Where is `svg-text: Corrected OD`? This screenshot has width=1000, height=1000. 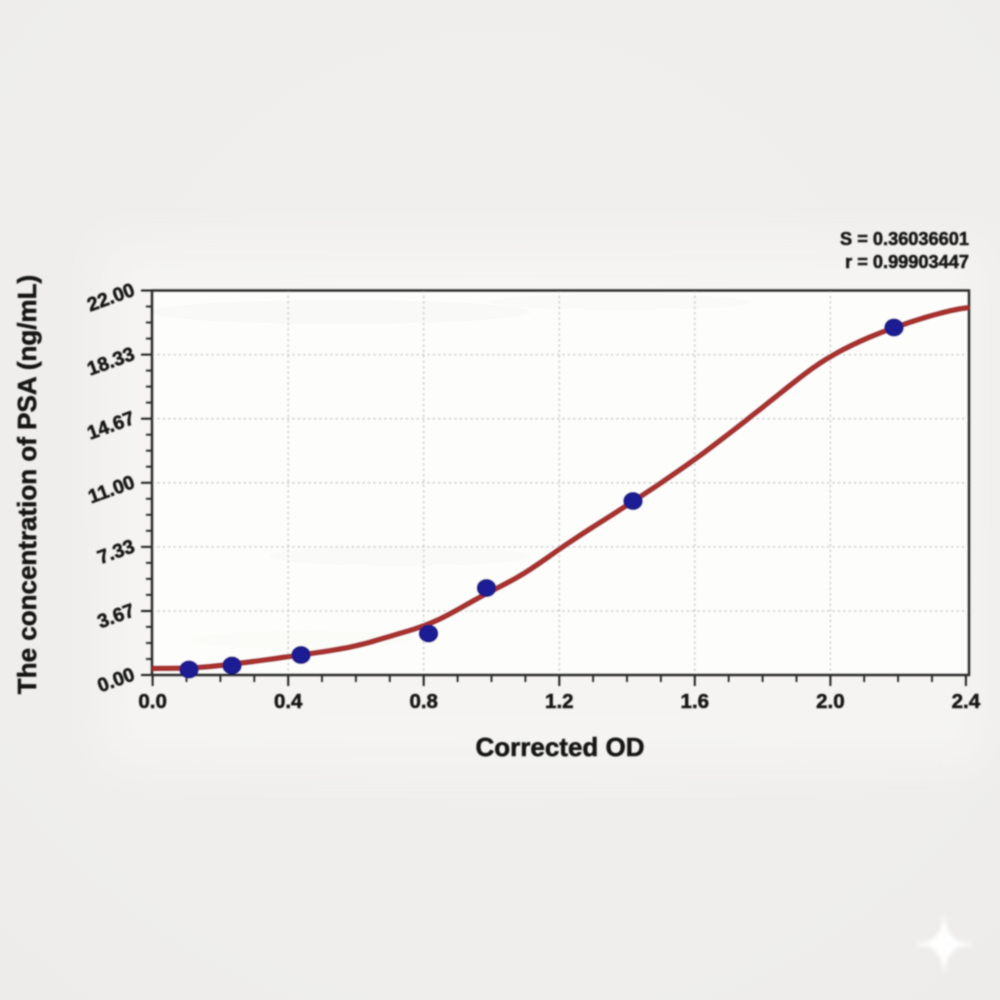
svg-text: Corrected OD is located at coordinates (559, 747).